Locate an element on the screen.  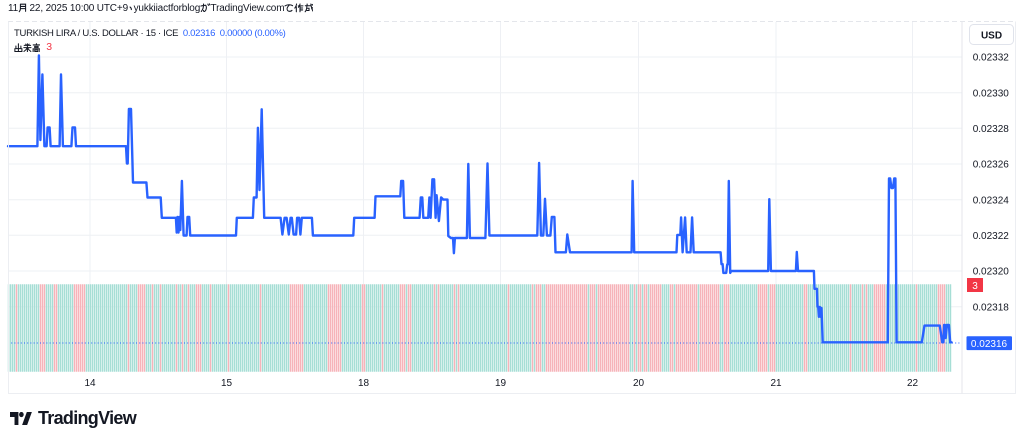
svg-text: 15 is located at coordinates (227, 383).